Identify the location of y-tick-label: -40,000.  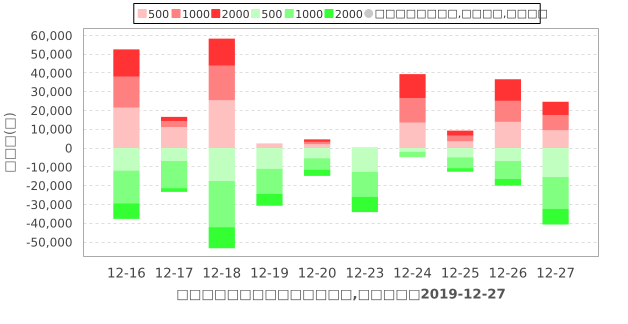
(49, 223).